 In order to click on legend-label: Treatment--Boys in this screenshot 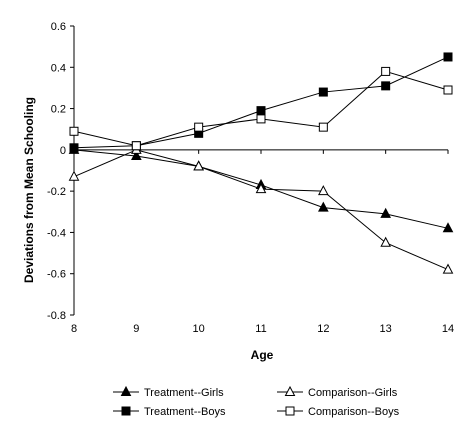, I will do `click(185, 412)`.